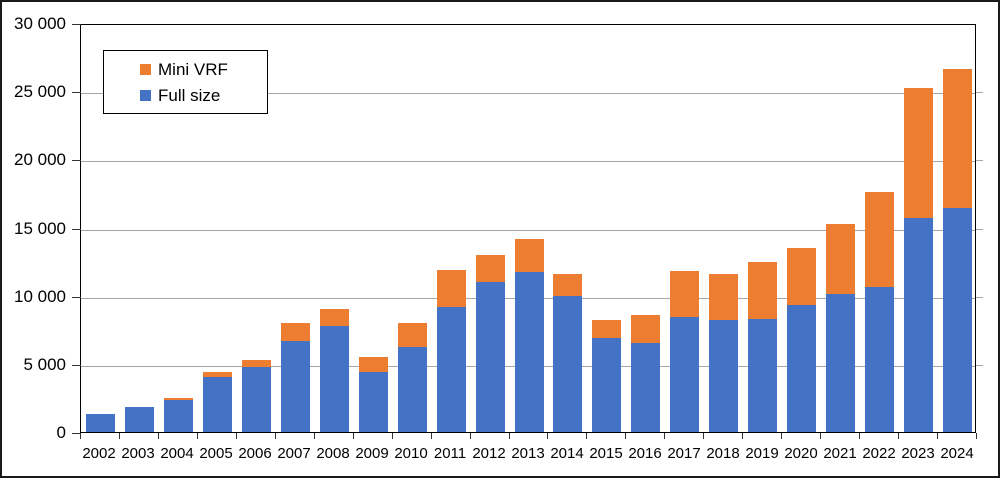  Describe the element at coordinates (762, 375) in the screenshot. I see `bar-2019-full-size` at that location.